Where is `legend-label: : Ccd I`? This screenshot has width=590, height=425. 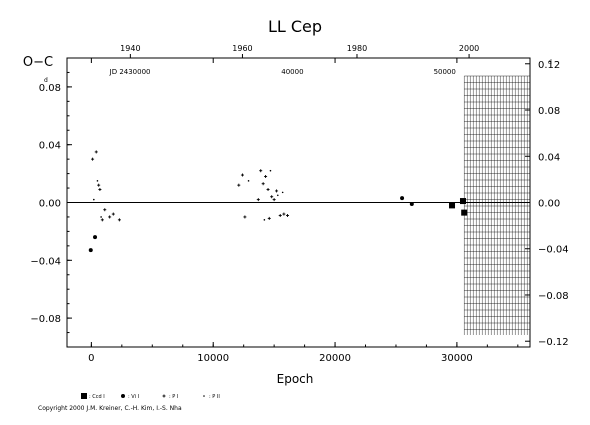 legend-label: : Ccd I is located at coordinates (97, 397).